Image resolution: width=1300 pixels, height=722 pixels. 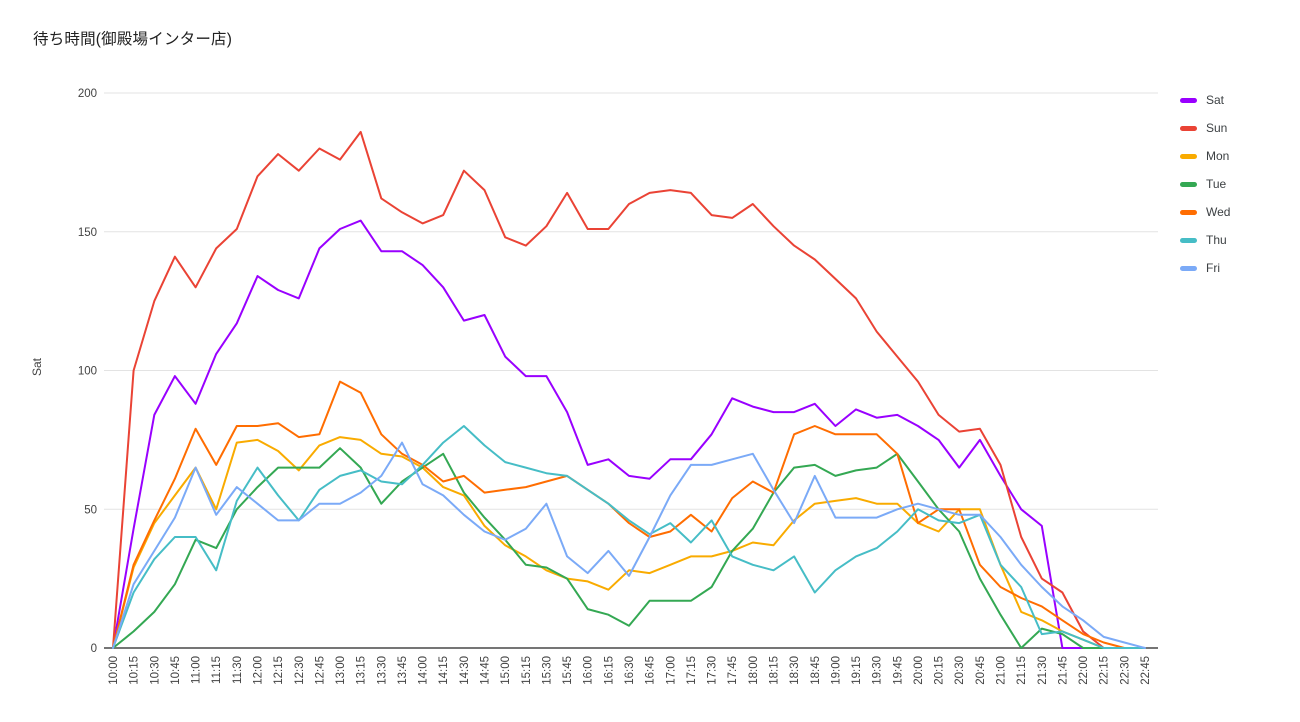 I want to click on x-tick-label: 11:30, so click(x=238, y=670).